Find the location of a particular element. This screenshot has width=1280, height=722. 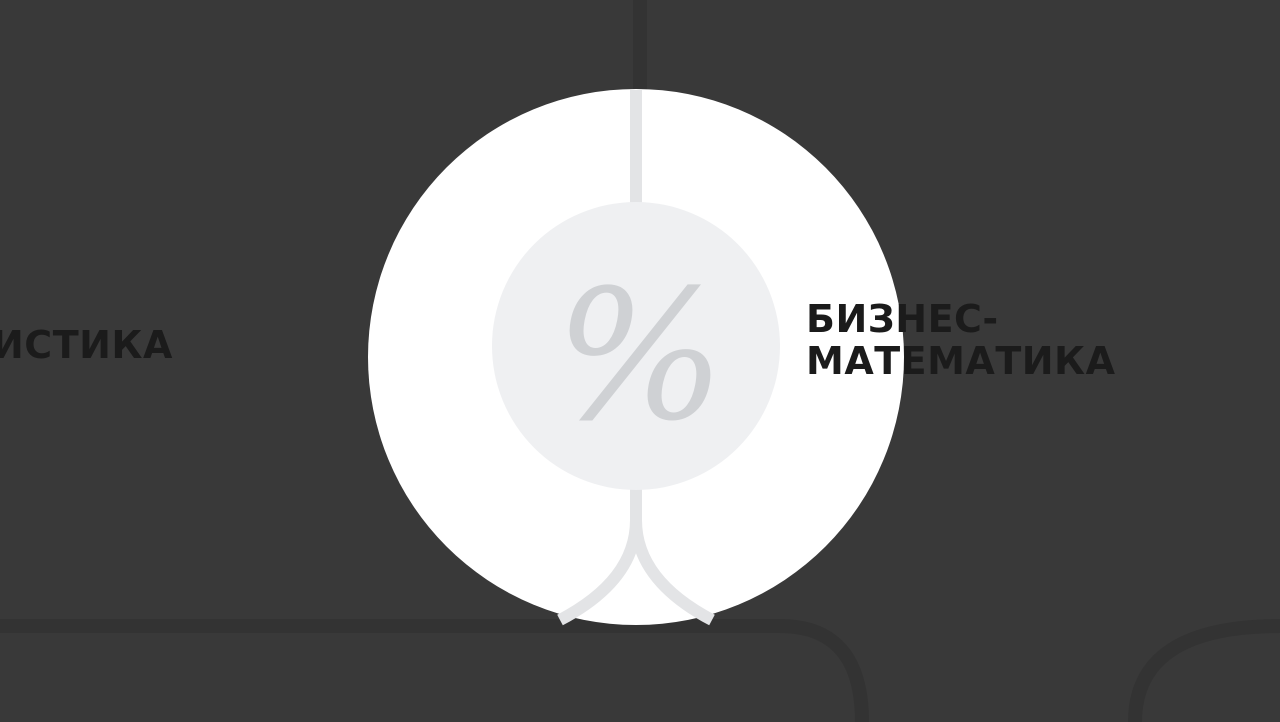

node-label-business-math: БИЗНЕС- МАТЕМАТИКА is located at coordinates (1036, 340).